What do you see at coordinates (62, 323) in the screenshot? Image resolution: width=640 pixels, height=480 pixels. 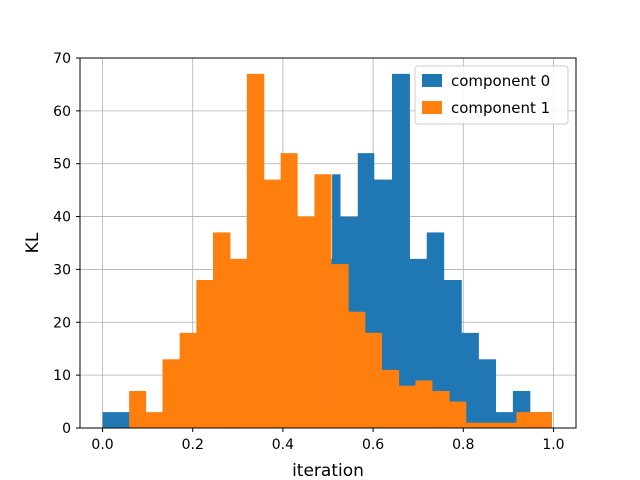 I see `y-tick-label: 20` at bounding box center [62, 323].